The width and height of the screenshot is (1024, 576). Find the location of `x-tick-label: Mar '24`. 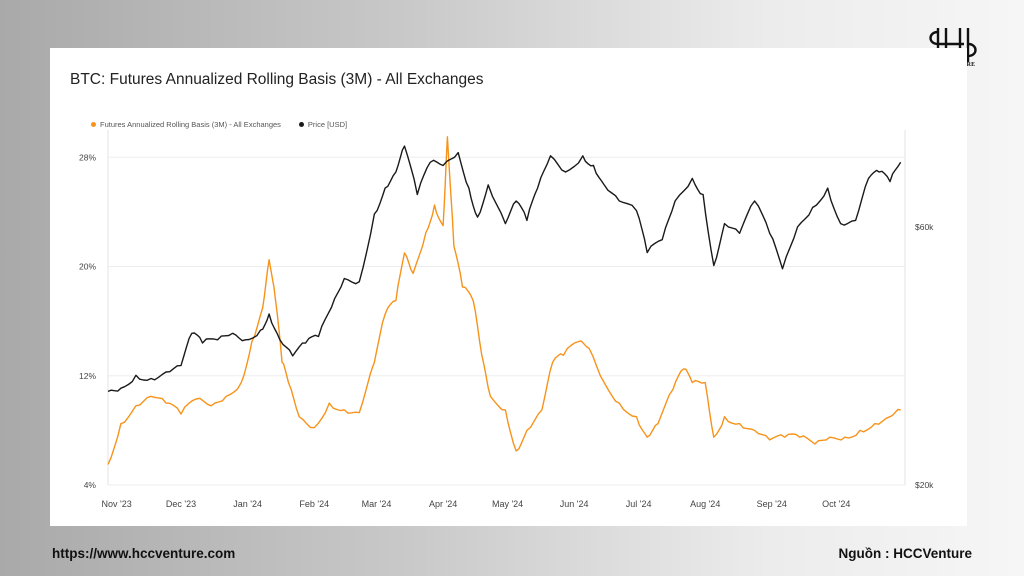

x-tick-label: Mar '24 is located at coordinates (377, 504).